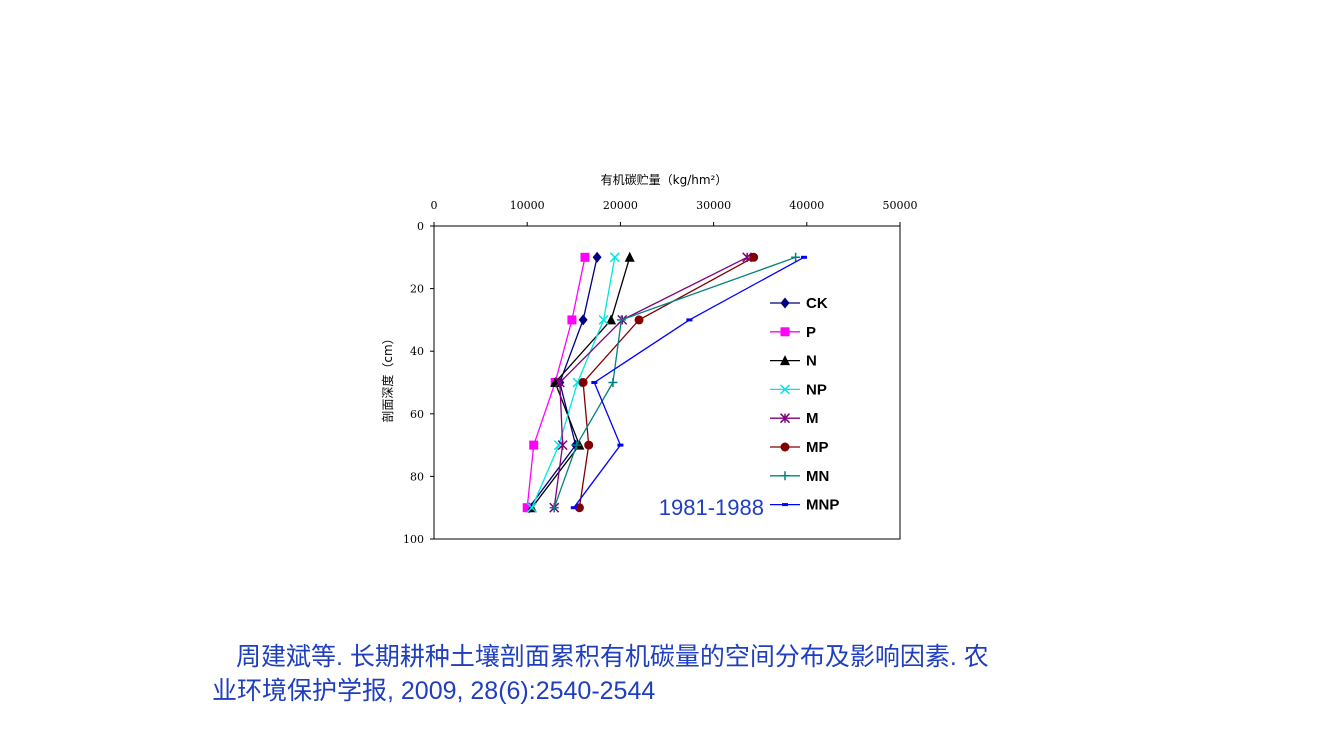 This screenshot has height=750, width=1333. I want to click on y-tick-label: 0, so click(420, 226).